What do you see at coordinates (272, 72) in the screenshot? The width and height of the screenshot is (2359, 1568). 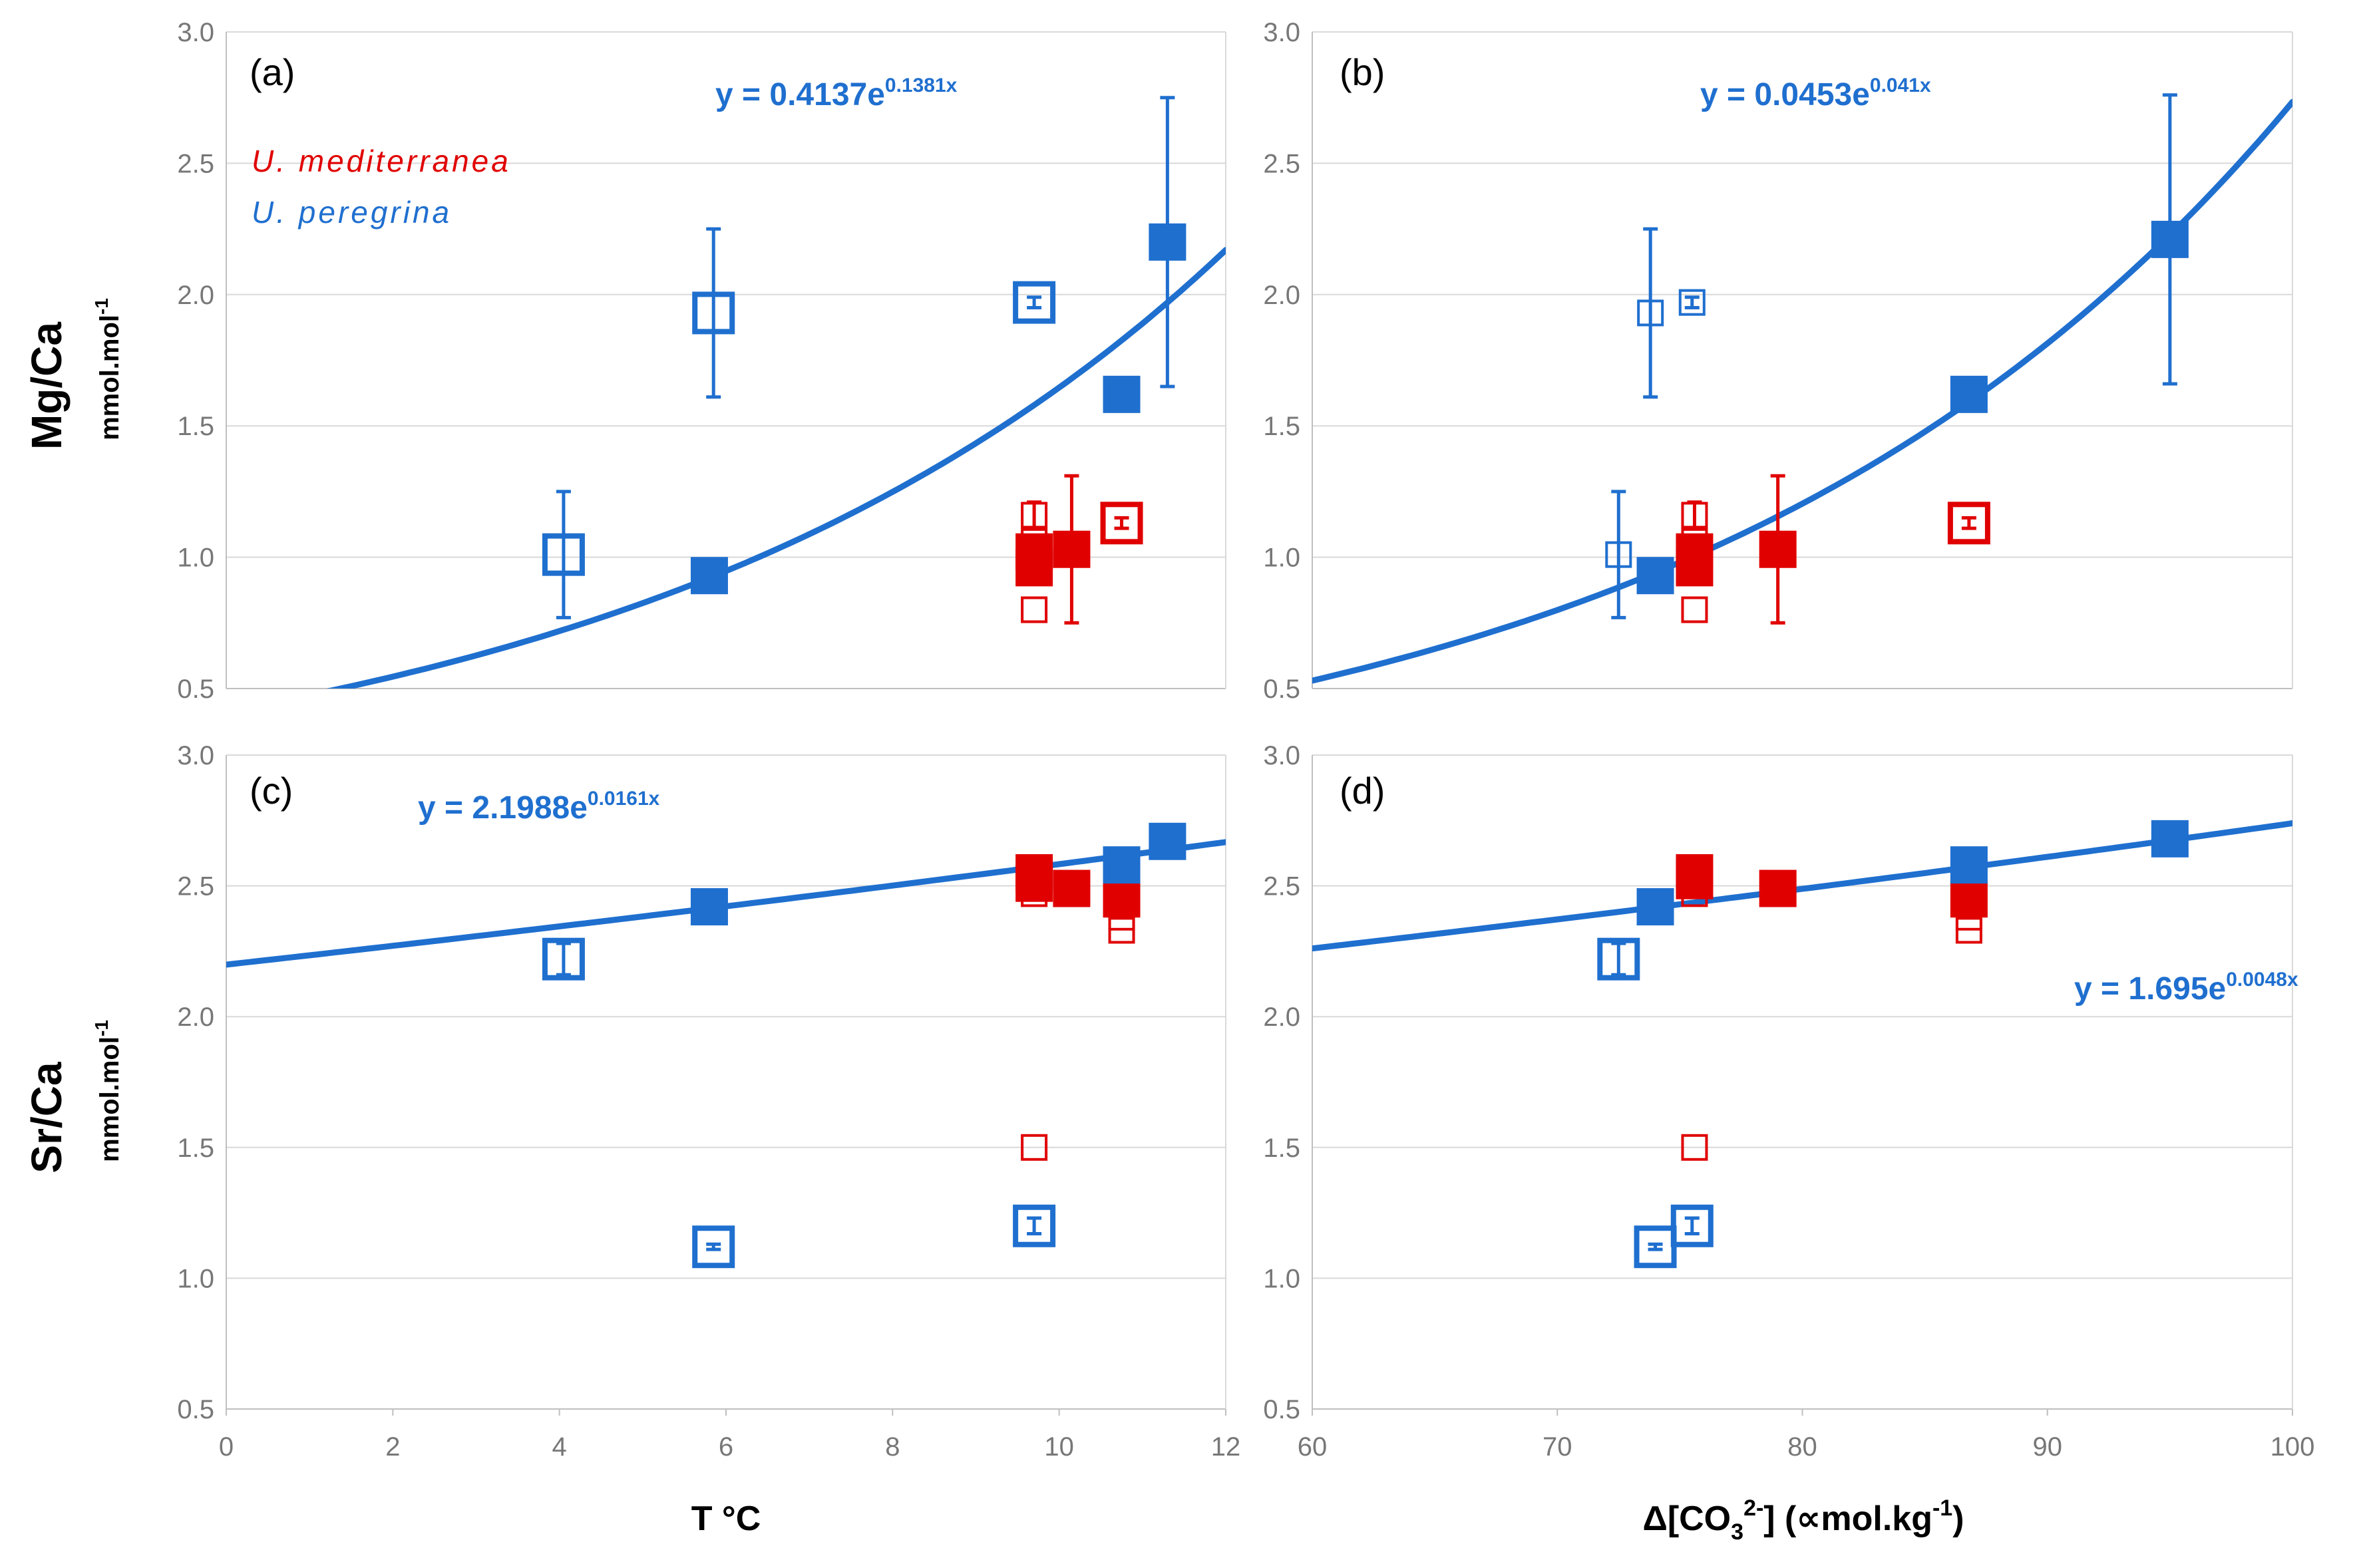 I see `panel-label: (a)` at bounding box center [272, 72].